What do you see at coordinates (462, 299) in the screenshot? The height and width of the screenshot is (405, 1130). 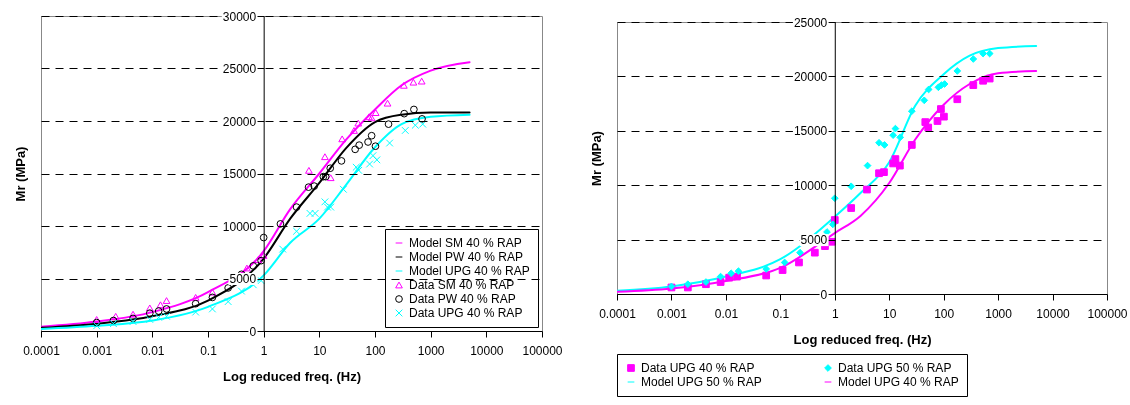 I see `legend-label: Data PW 40 % RAP` at bounding box center [462, 299].